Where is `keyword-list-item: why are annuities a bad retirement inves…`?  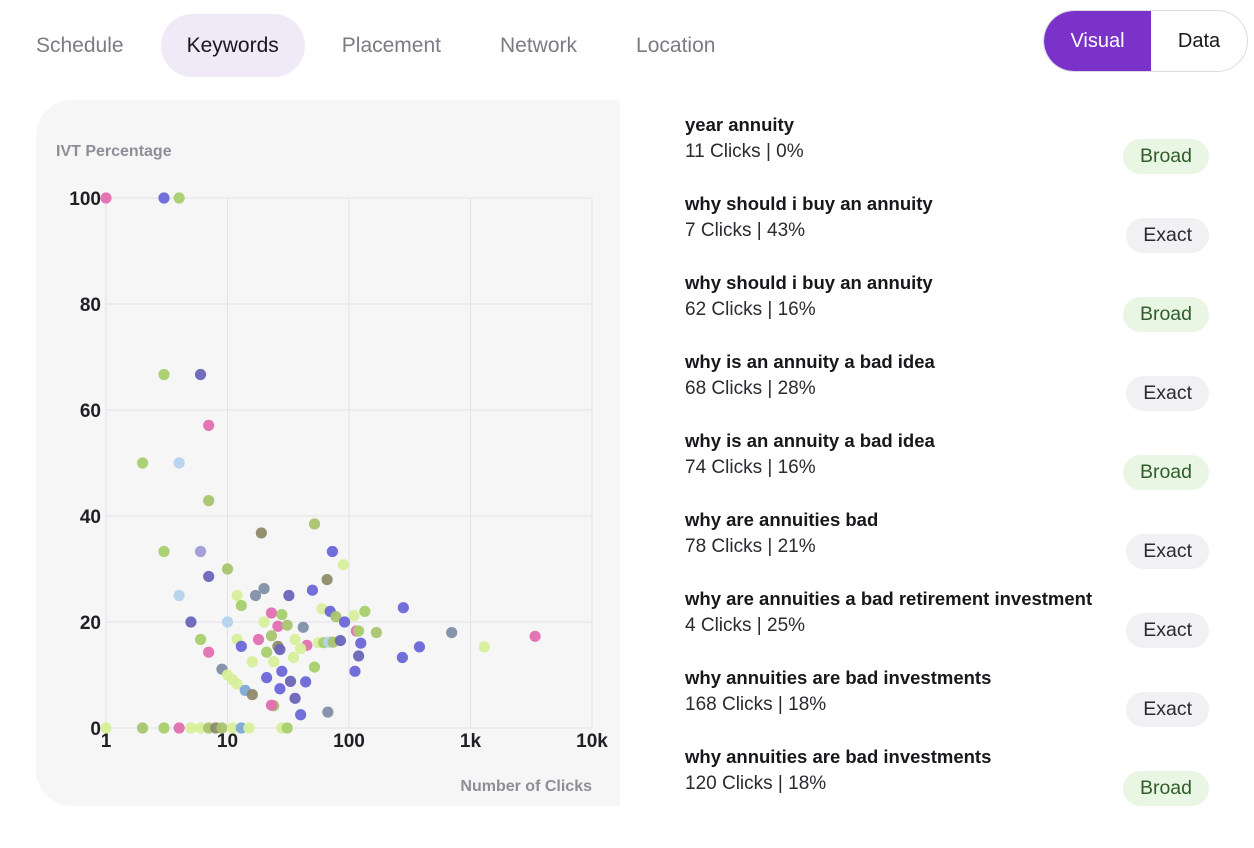
keyword-list-item: why are annuities a bad retirement inves… is located at coordinates (950, 623).